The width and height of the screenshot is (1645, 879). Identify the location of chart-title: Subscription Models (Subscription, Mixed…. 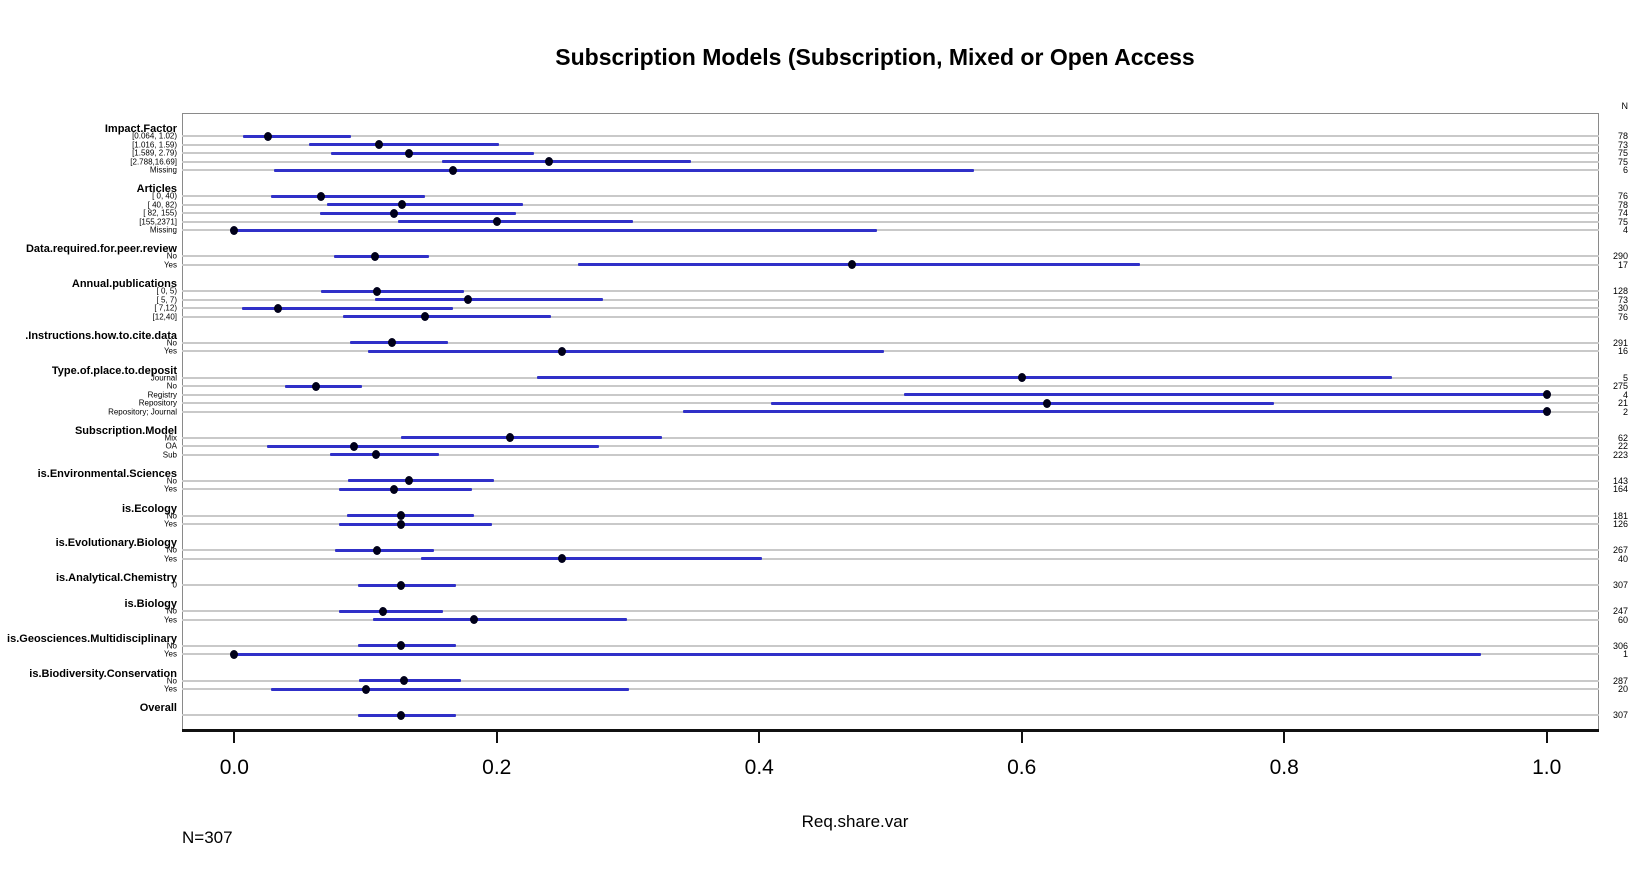
(875, 57).